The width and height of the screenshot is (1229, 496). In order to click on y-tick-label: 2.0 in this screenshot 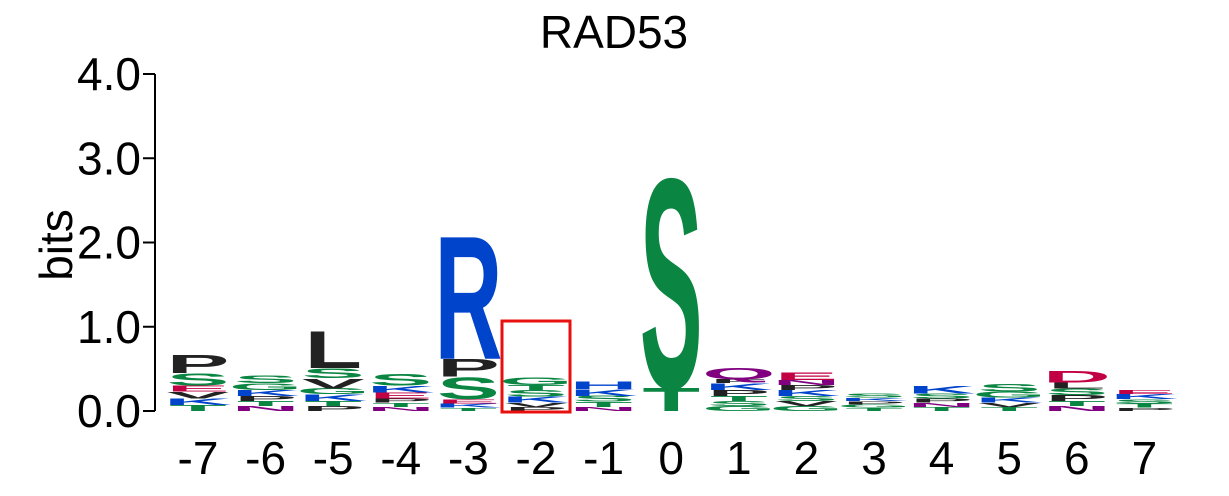, I will do `click(109, 243)`.